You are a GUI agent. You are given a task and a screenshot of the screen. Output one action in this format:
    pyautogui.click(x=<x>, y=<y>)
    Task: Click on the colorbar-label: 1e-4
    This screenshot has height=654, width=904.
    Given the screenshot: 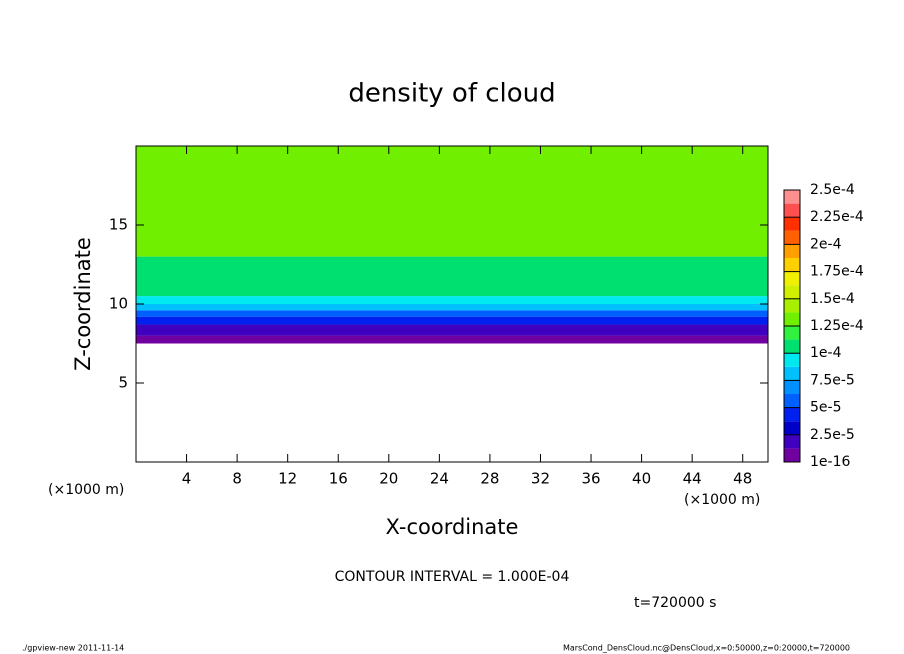 What is the action you would take?
    pyautogui.click(x=826, y=353)
    